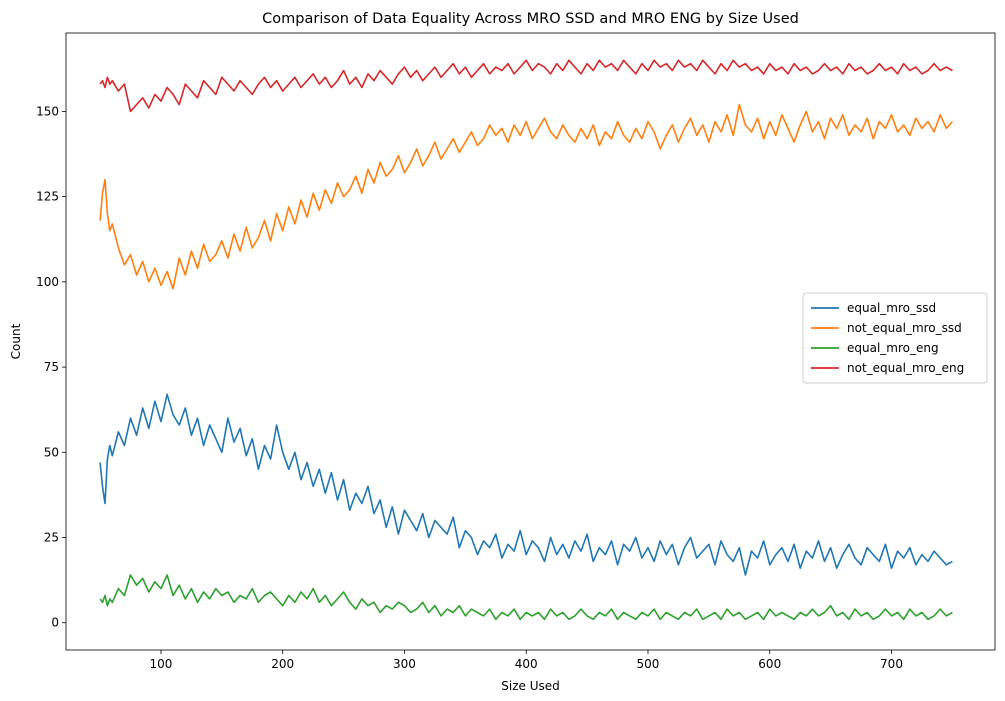  Describe the element at coordinates (47, 282) in the screenshot. I see `y-tick-label: 100` at that location.